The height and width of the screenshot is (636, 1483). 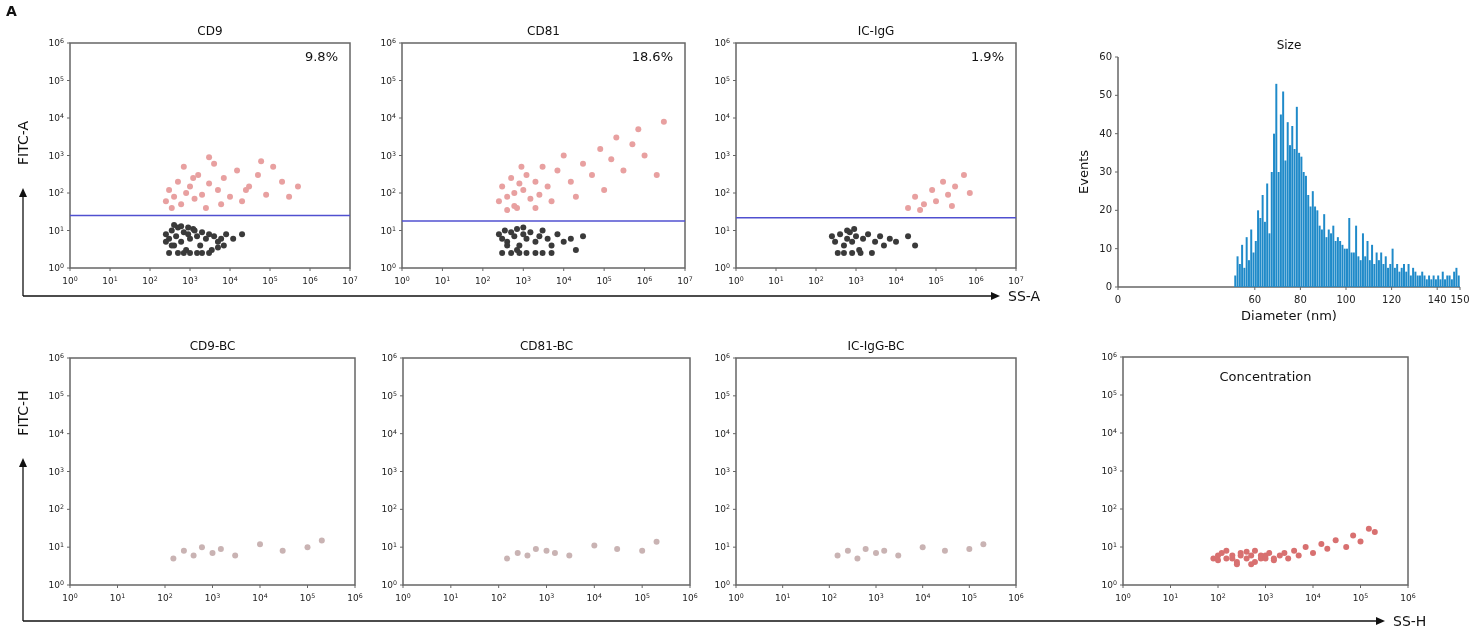 What do you see at coordinates (23, 413) in the screenshot?
I see `y-axis-title: FITC-H` at bounding box center [23, 413].